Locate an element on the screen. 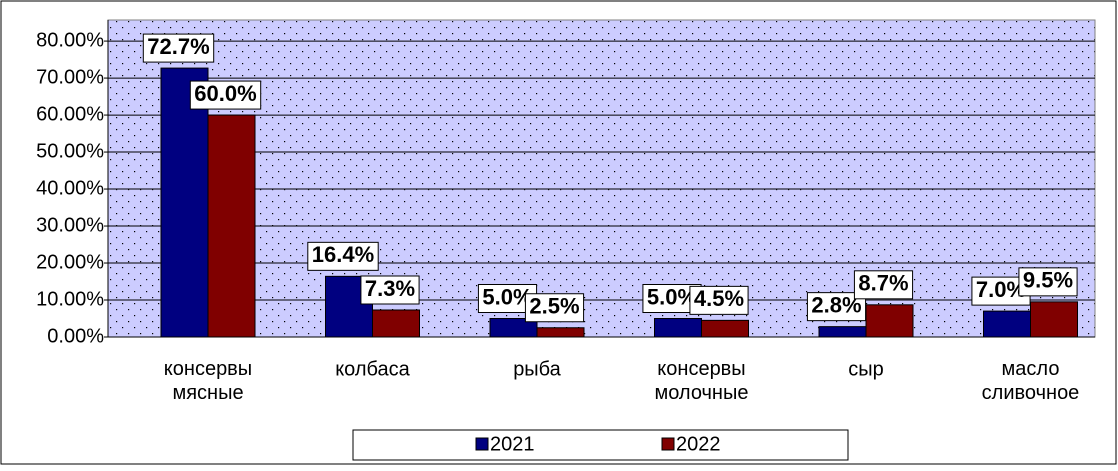  legend-label: 2021 is located at coordinates (512, 444).